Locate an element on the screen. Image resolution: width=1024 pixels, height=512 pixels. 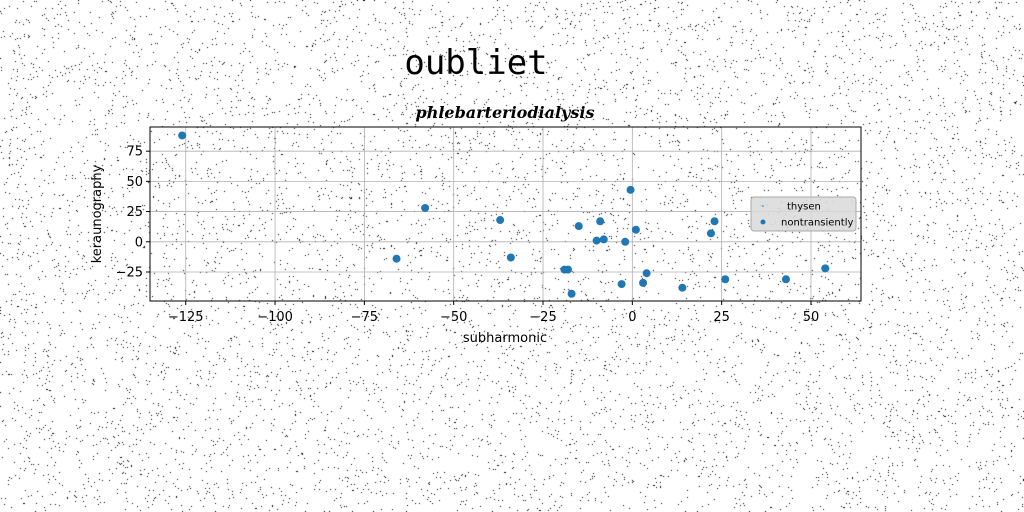
y-tick-label: 0 is located at coordinates (139, 242).